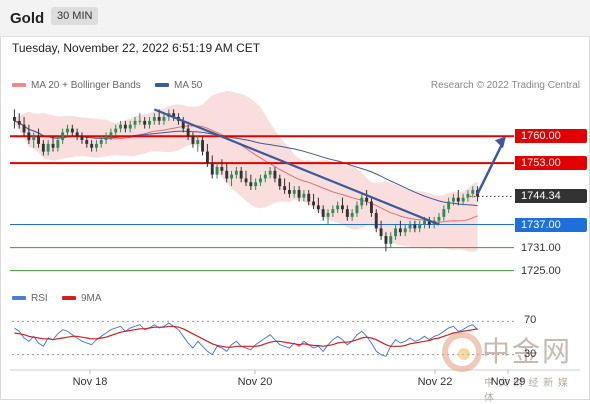  What do you see at coordinates (500, 142) in the screenshot?
I see `projection-arrow-head` at bounding box center [500, 142].